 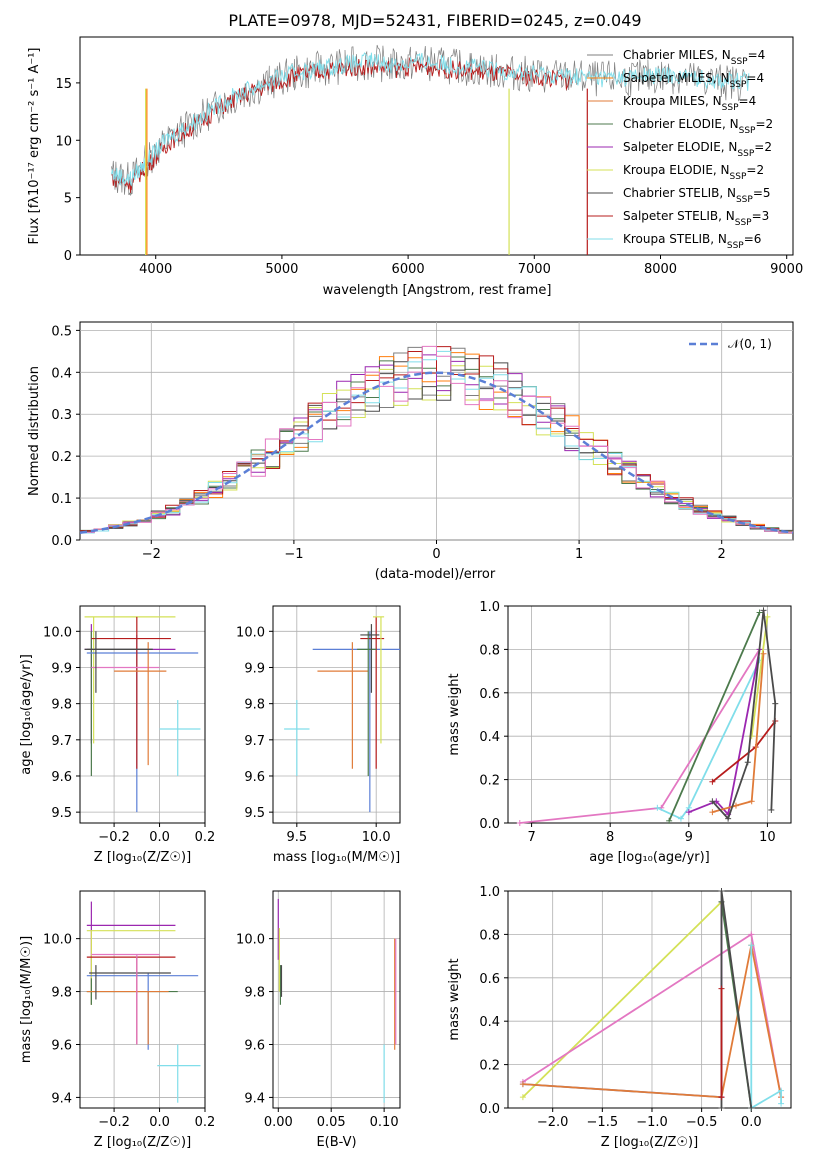 What do you see at coordinates (114, 1122) in the screenshot?
I see `z-mass-panel-xtick-label: −0.2` at bounding box center [114, 1122].